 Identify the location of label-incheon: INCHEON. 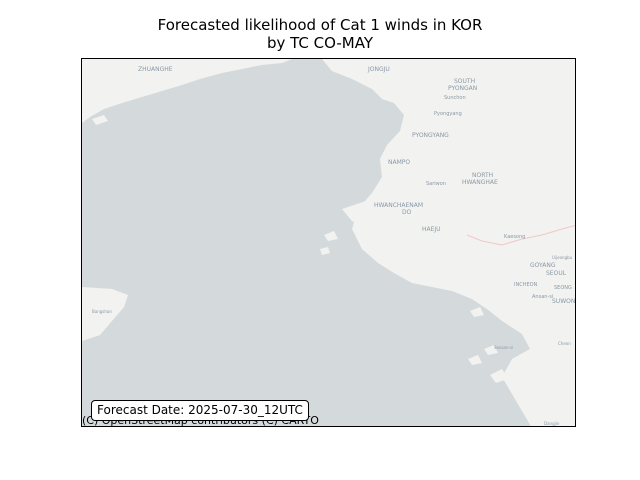
(526, 285).